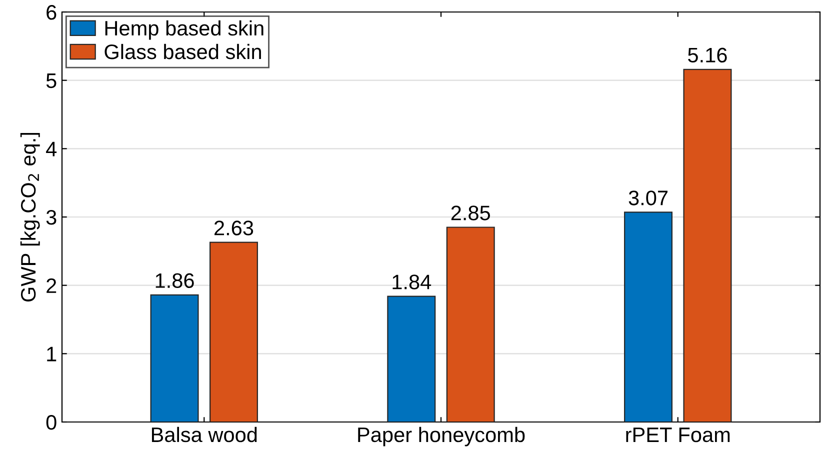 Image resolution: width=826 pixels, height=459 pixels. Describe the element at coordinates (648, 198) in the screenshot. I see `data-label: 3.07` at that location.